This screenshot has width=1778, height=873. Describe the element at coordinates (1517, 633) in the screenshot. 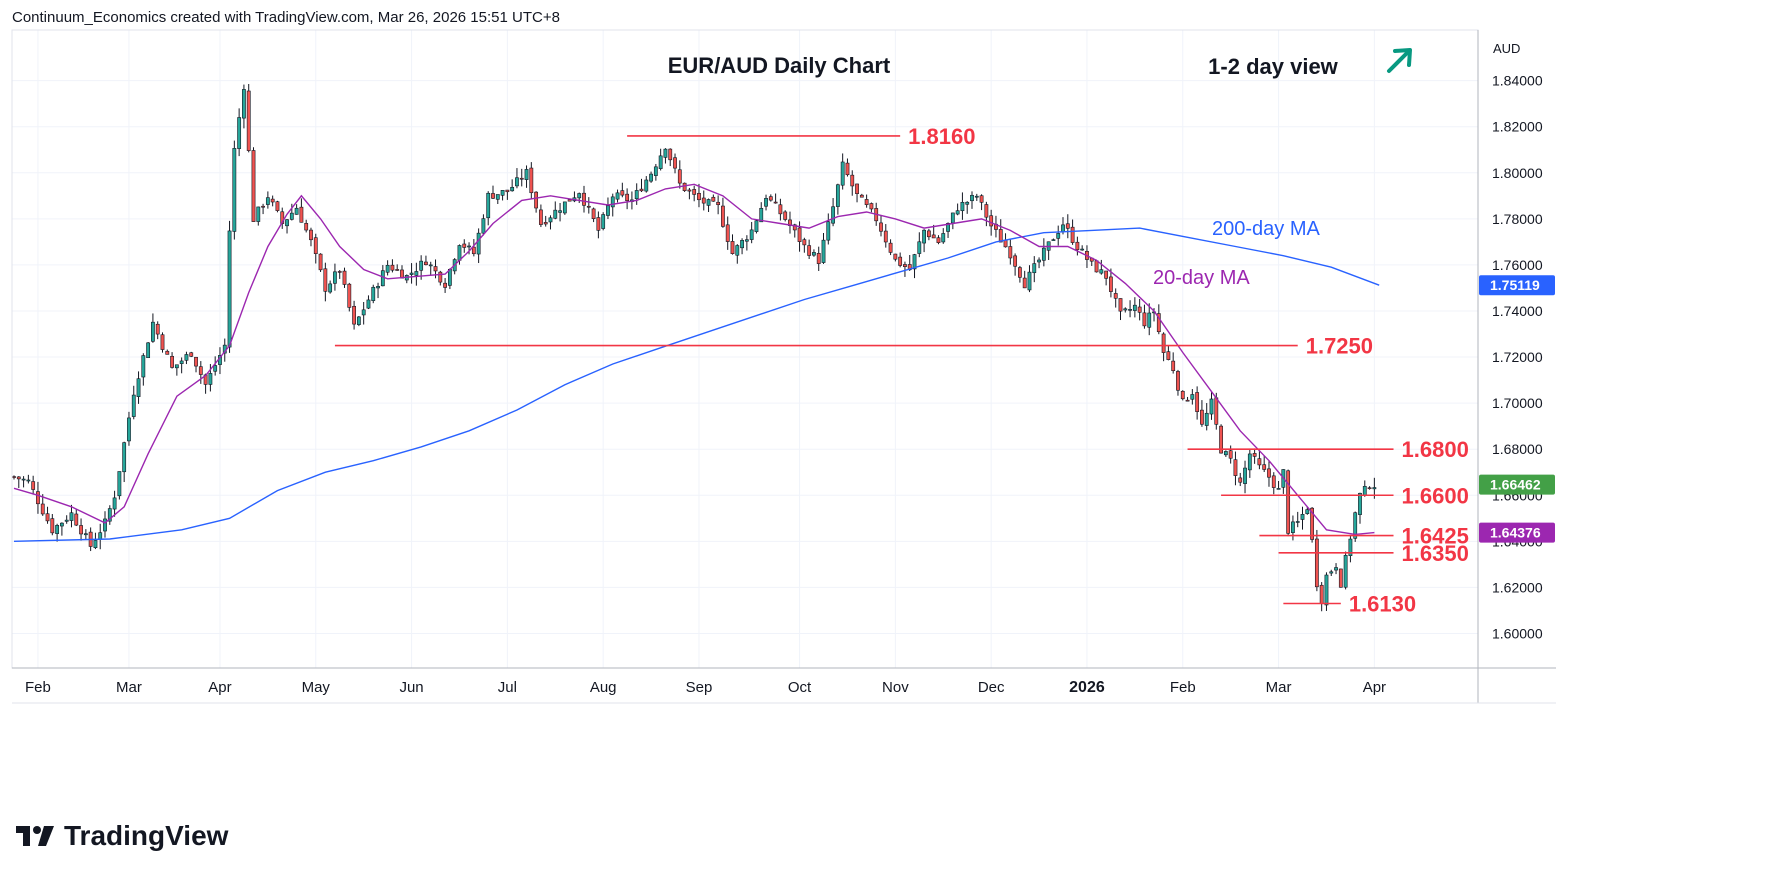

I see `y-tick-label: 1.60000` at that location.